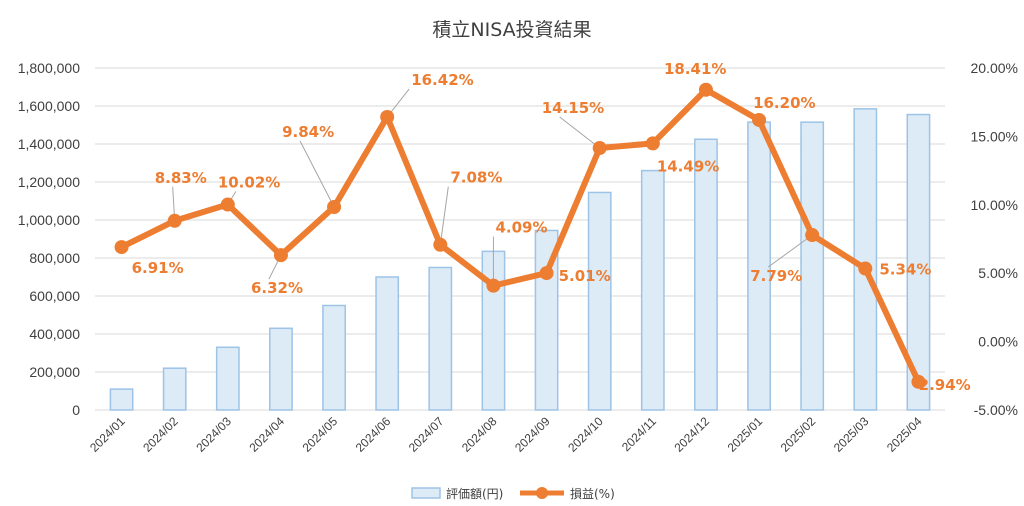  I want to click on x-tick-label: 2024/08, so click(479, 434).